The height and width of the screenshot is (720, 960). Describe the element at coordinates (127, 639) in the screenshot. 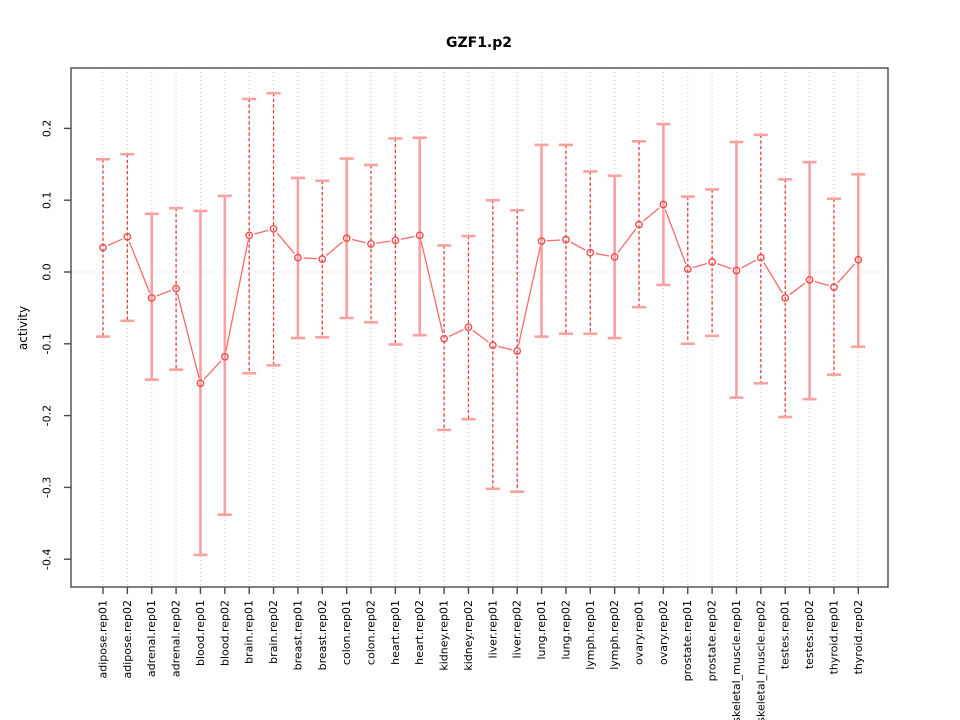

I see `x-tick-label: adipose.rep02` at that location.